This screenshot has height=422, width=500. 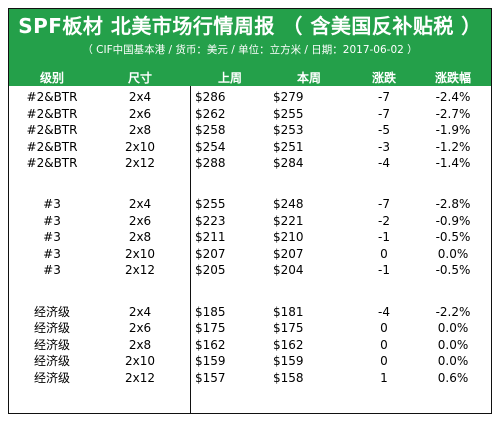 What do you see at coordinates (139, 78) in the screenshot?
I see `col-header-size: 尺寸` at bounding box center [139, 78].